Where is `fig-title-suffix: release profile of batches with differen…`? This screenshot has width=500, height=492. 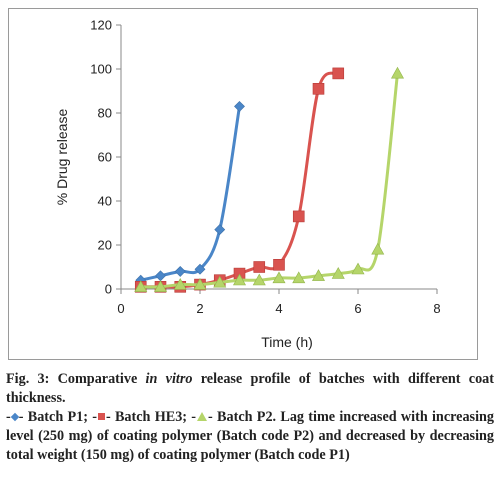 fig-title-suffix: release profile of batches with differen… is located at coordinates (250, 388).